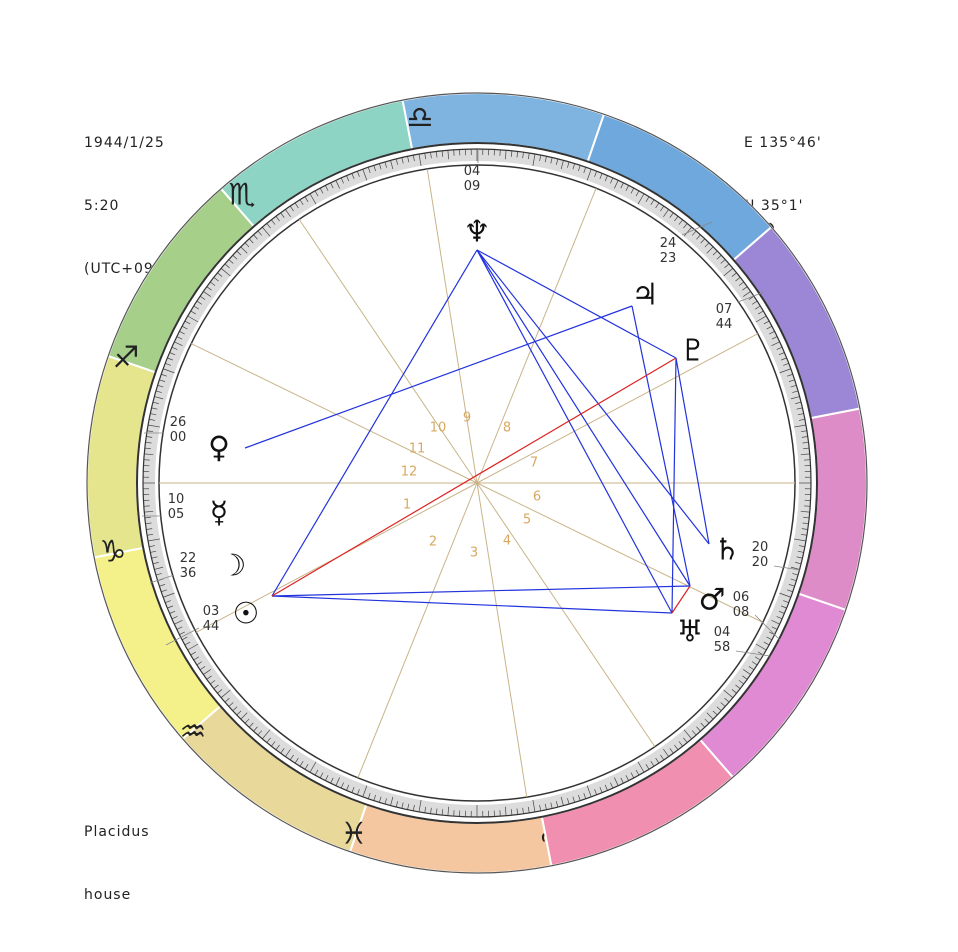 This screenshot has height=952, width=958. What do you see at coordinates (117, 832) in the screenshot?
I see `house-system-line1: Placidus` at bounding box center [117, 832].